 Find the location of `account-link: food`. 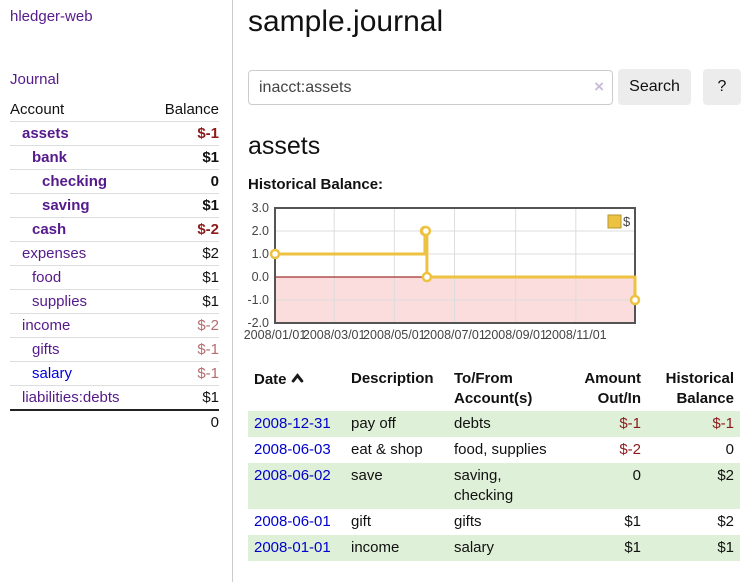

account-link: food is located at coordinates (47, 277).